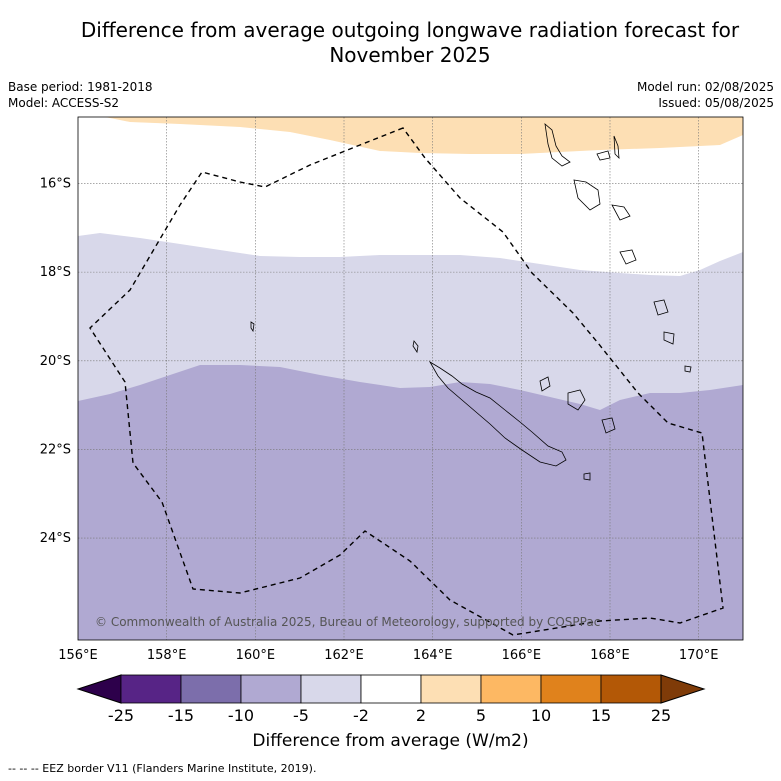 This screenshot has width=781, height=781. I want to click on coastline-vanuatu-pentecost, so click(603, 155).